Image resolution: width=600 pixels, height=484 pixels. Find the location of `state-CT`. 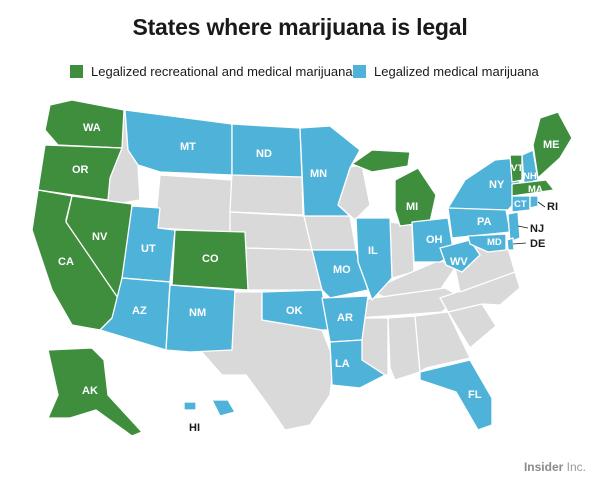

state-CT is located at coordinates (521, 204).